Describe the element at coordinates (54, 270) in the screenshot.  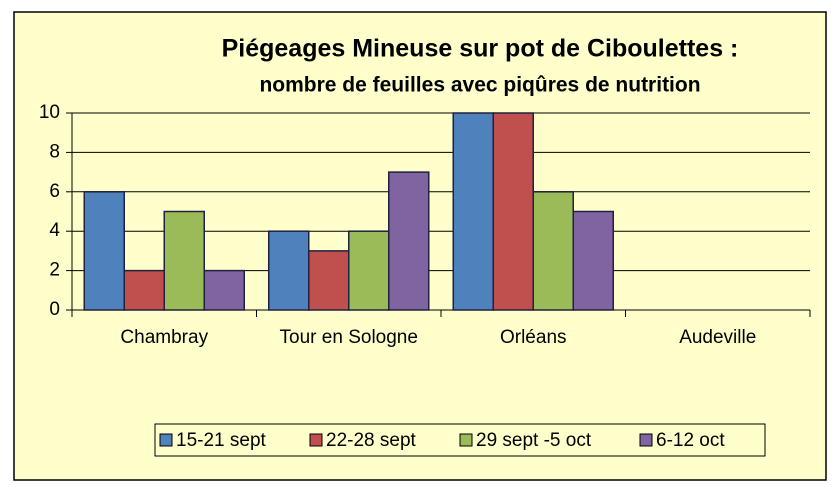
I see `y-tick-label: 2` at that location.